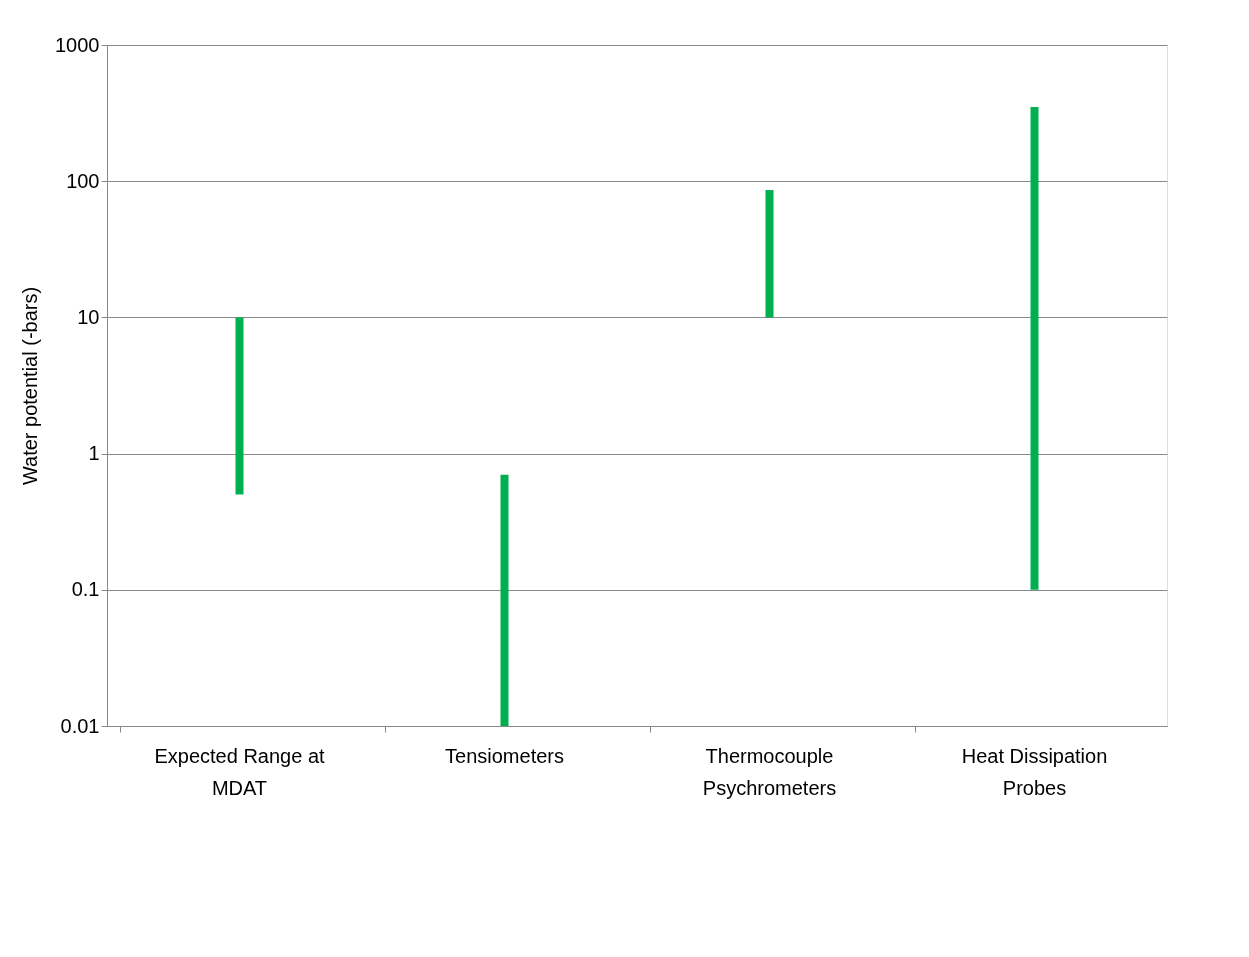 The width and height of the screenshot is (1249, 957). Describe the element at coordinates (769, 771) in the screenshot. I see `x-tick-label: Thermocouple Psychrometers` at that location.